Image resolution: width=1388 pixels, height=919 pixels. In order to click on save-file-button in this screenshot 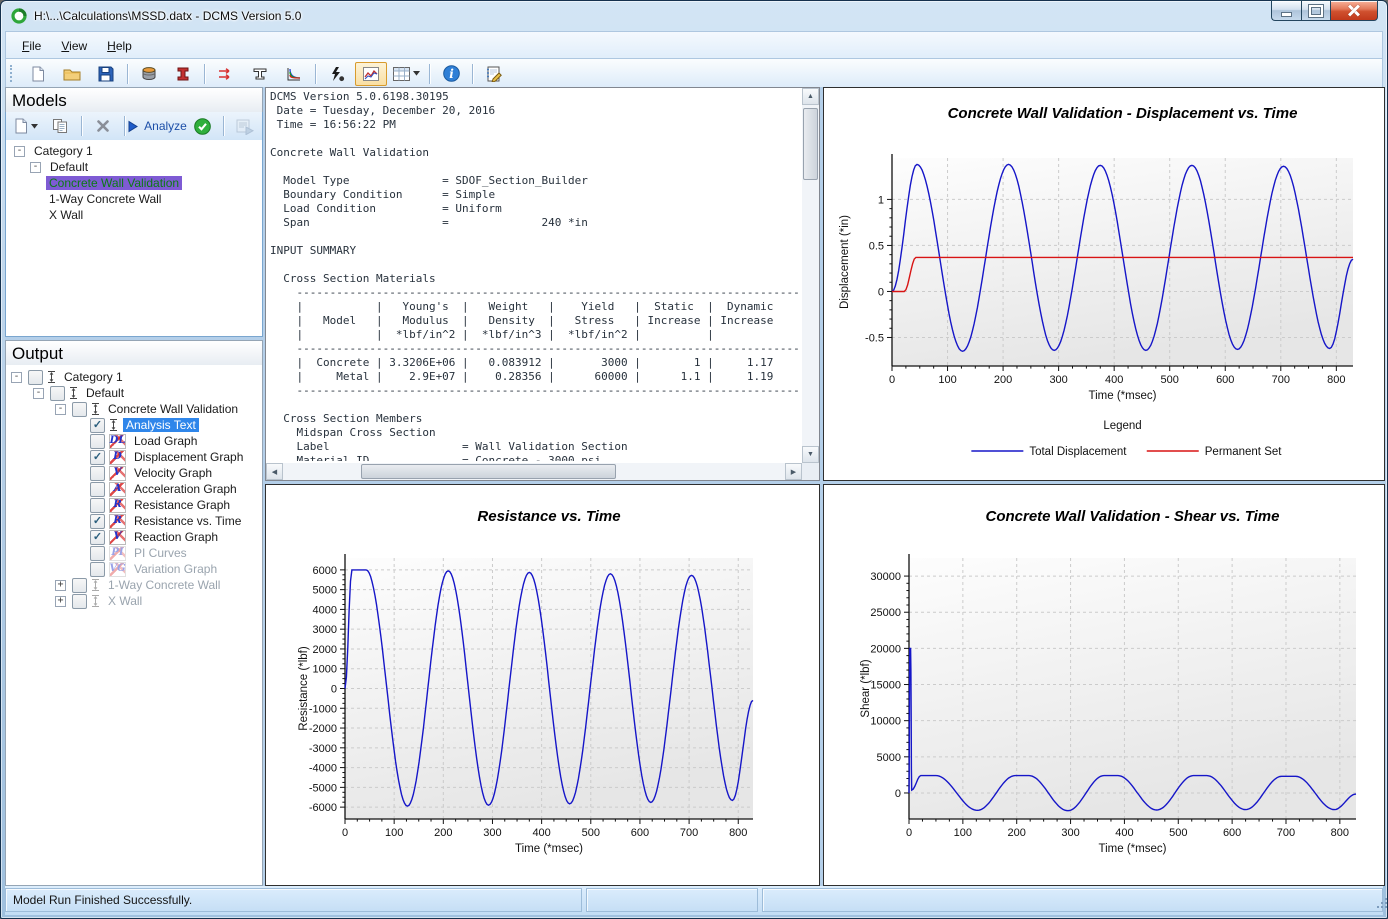, I will do `click(106, 74)`.